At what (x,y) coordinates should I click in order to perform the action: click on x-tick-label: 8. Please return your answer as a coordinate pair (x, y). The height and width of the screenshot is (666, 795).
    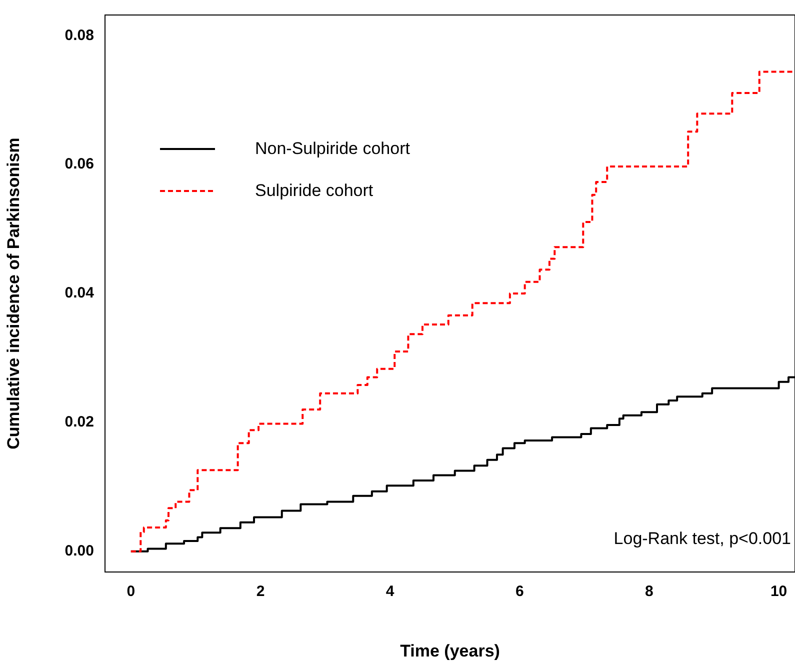
    Looking at the image, I should click on (649, 591).